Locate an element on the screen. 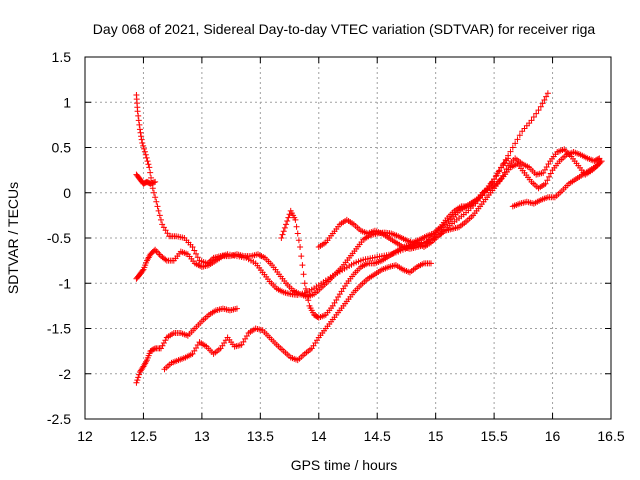 The height and width of the screenshot is (480, 640). x-tick-label: 16.5 is located at coordinates (610, 436).